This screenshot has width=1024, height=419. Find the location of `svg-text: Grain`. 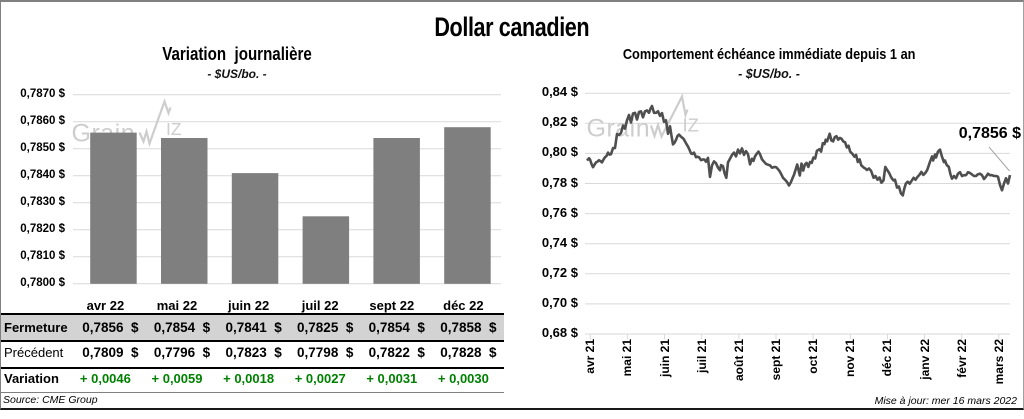

svg-text: Grain is located at coordinates (619, 129).